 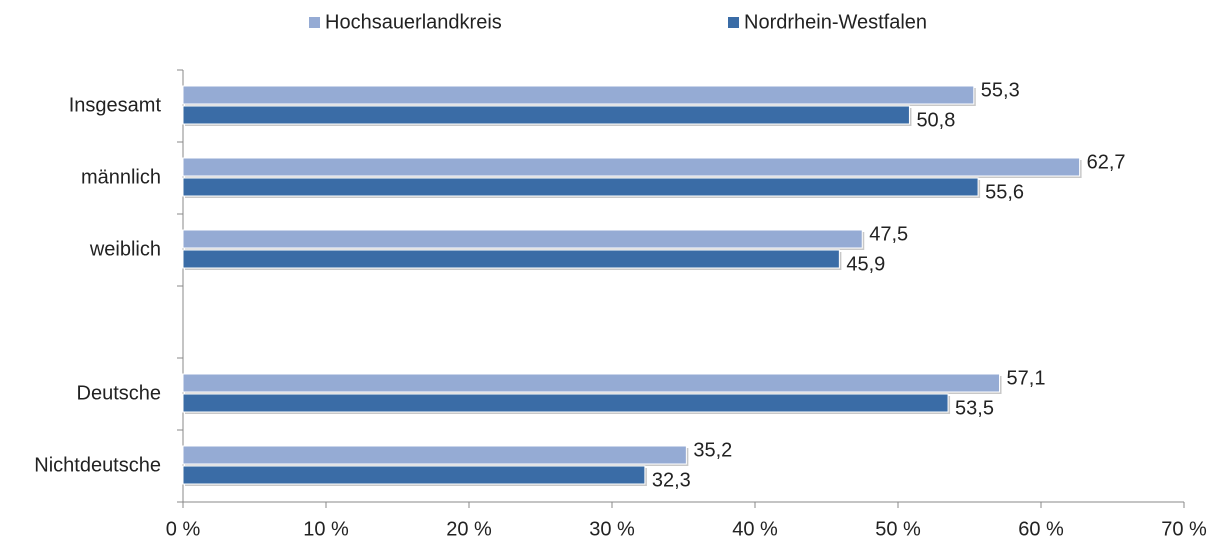 I want to click on legend-label: Hochsauerlandkreis, so click(x=413, y=22).